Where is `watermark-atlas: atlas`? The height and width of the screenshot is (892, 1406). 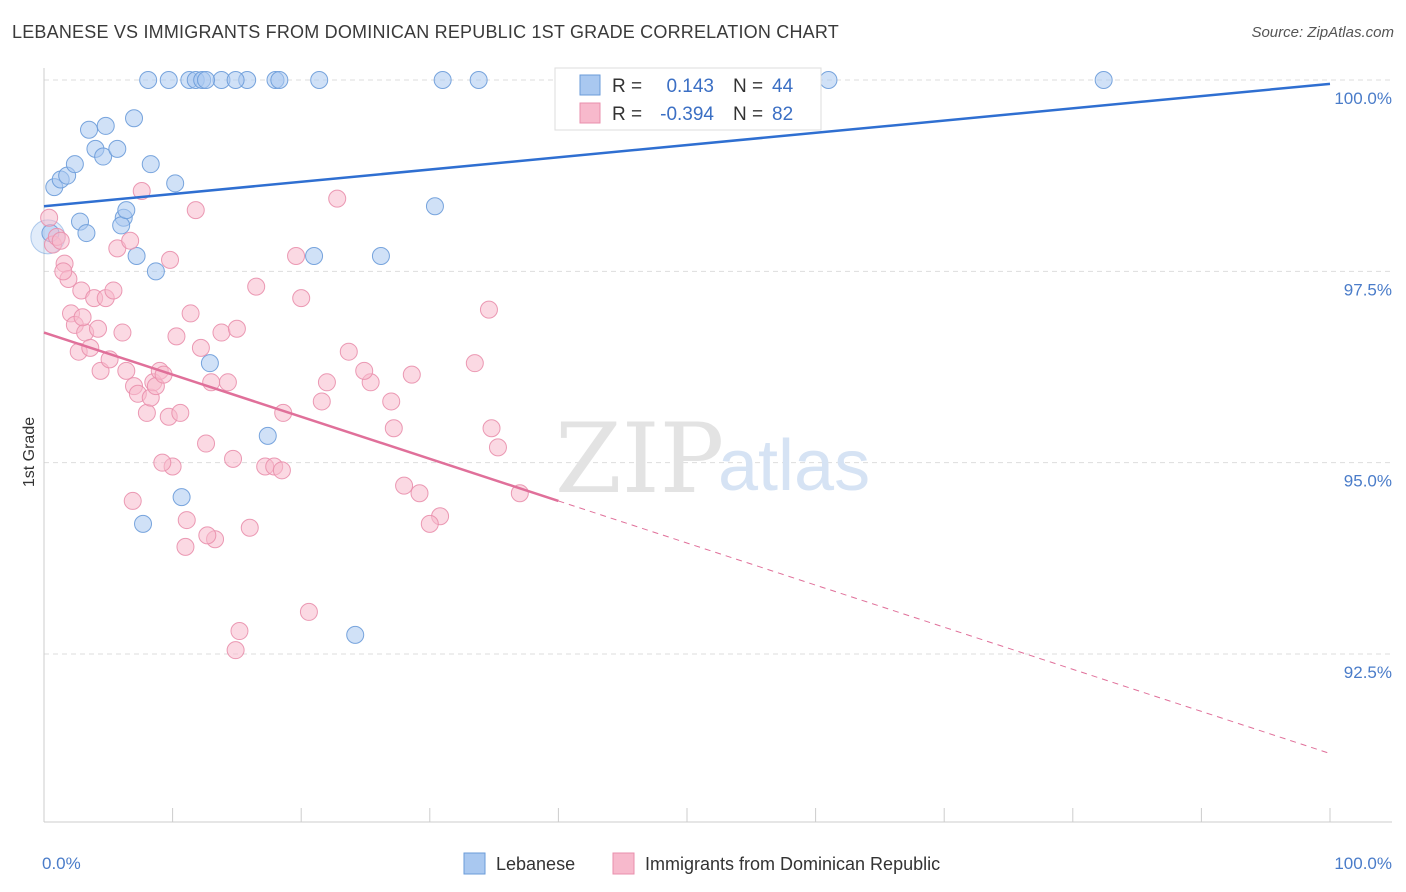
watermark-atlas: atlas is located at coordinates (794, 466).